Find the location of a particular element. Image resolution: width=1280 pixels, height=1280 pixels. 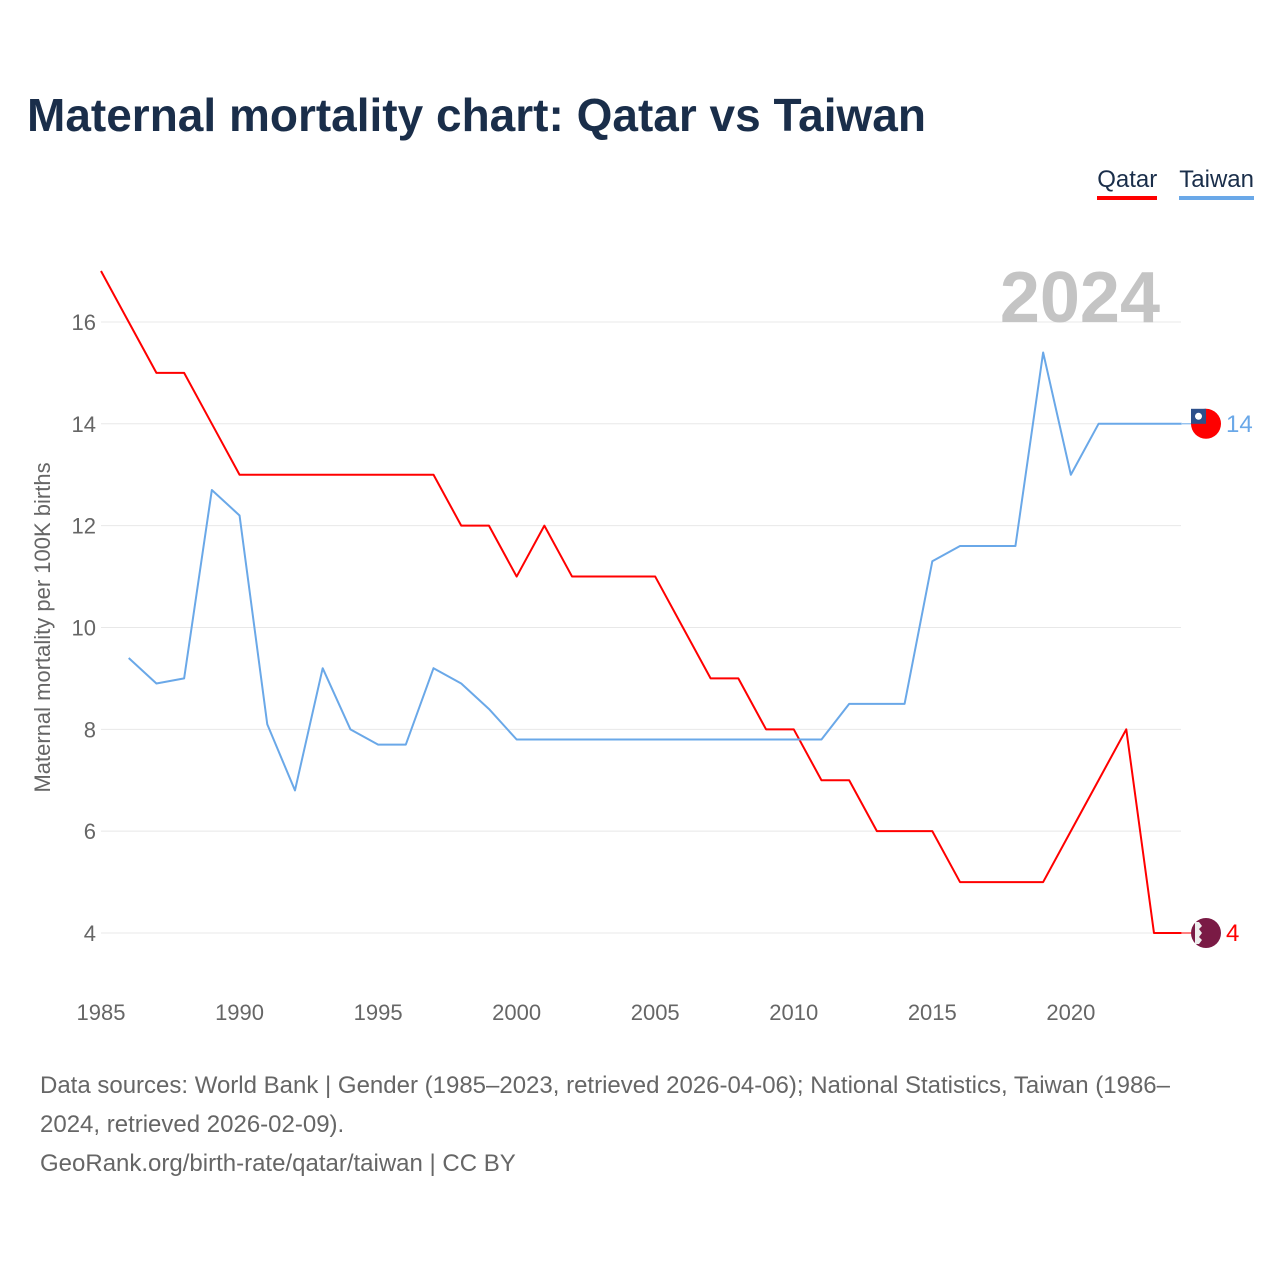

taiwan-flag-sun is located at coordinates (1198, 416).